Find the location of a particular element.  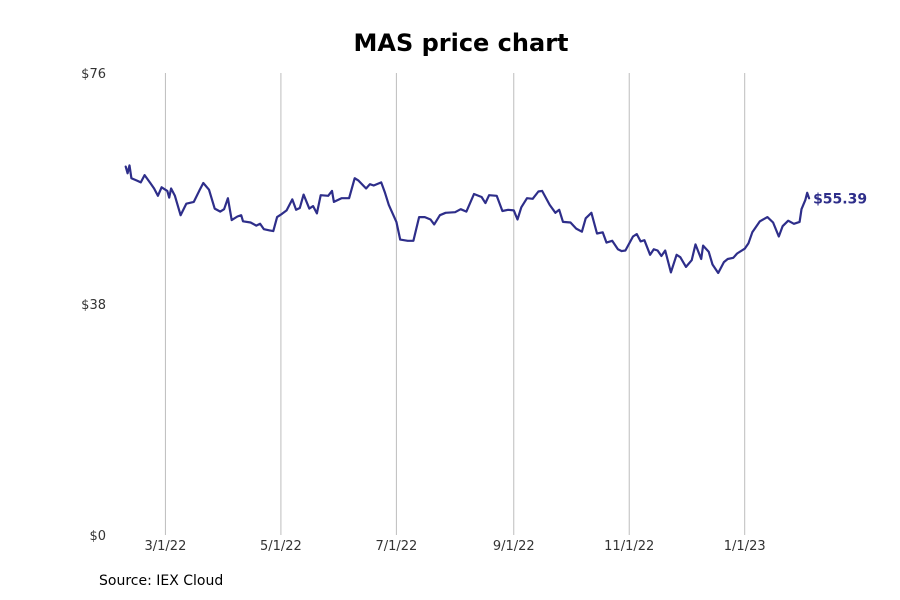

y-tick-label: $76 is located at coordinates (93, 74).